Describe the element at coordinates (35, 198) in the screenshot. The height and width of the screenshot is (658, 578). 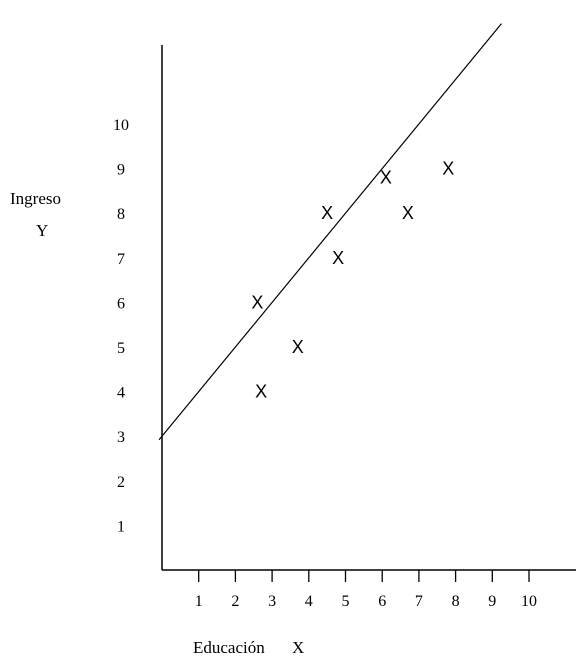
I see `y-axis-title: Ingreso` at that location.